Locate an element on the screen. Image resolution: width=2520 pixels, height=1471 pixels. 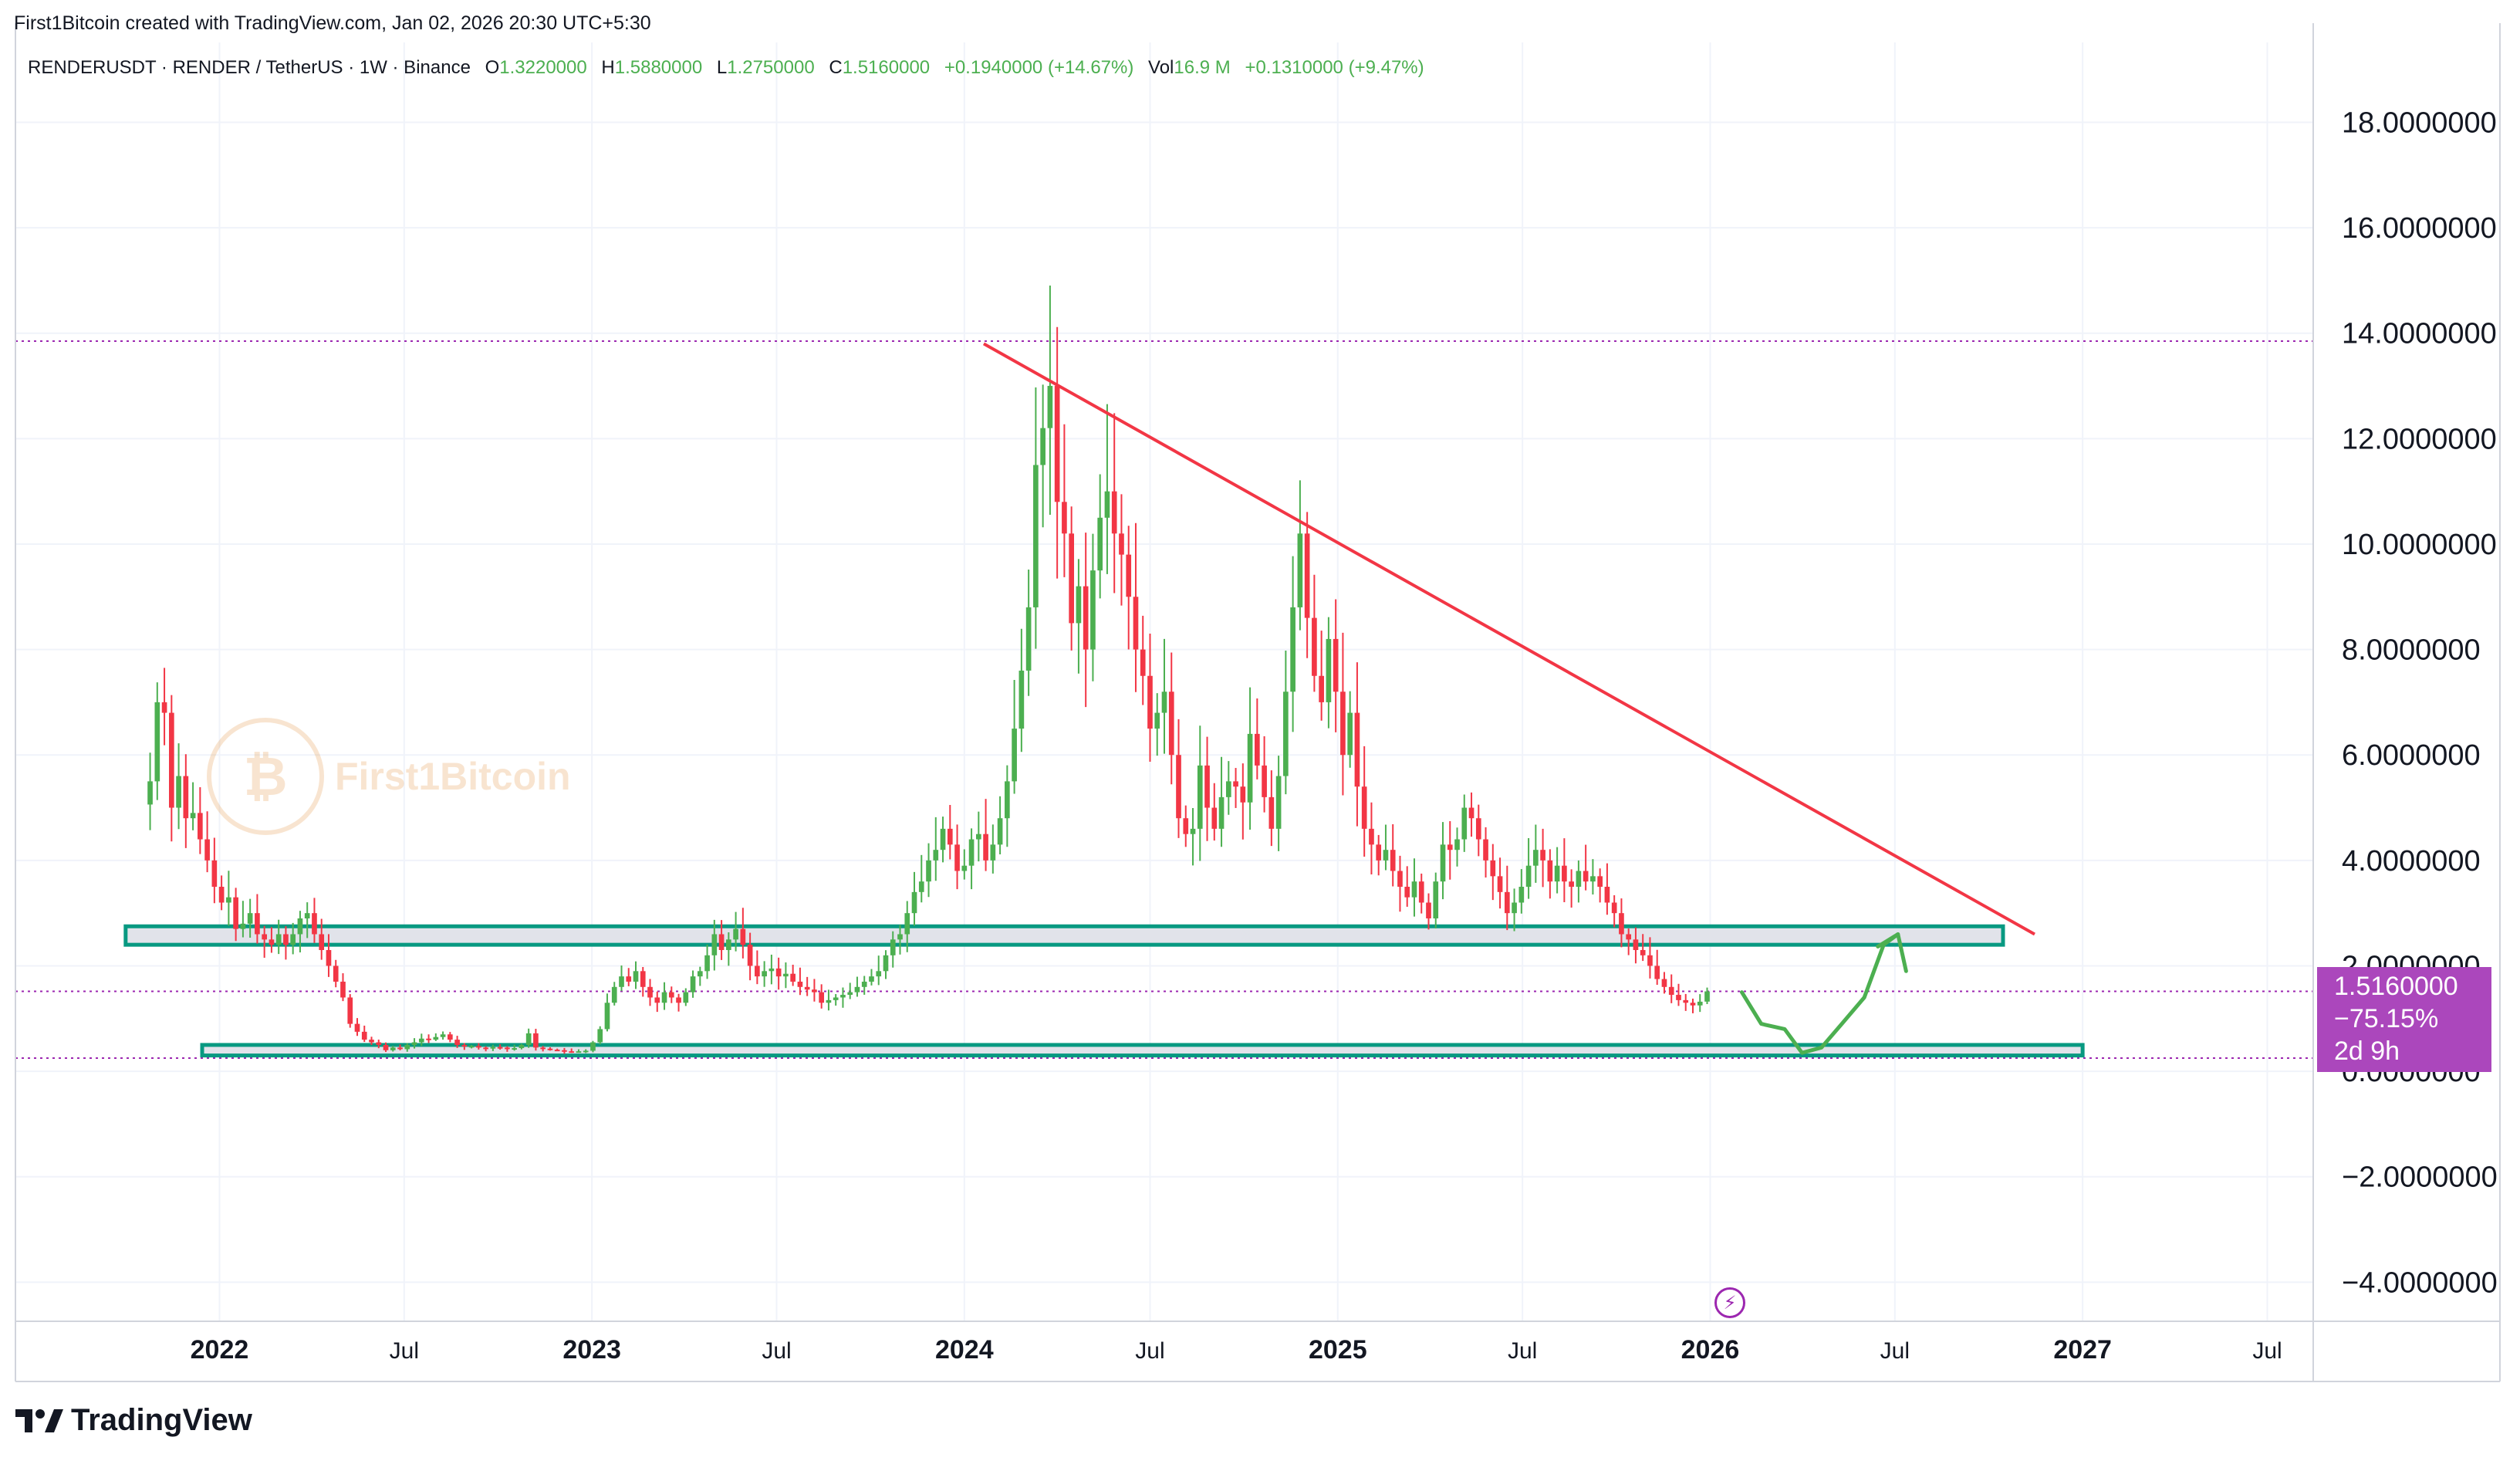
y-tick-label: 6.0000000 is located at coordinates (2411, 755).